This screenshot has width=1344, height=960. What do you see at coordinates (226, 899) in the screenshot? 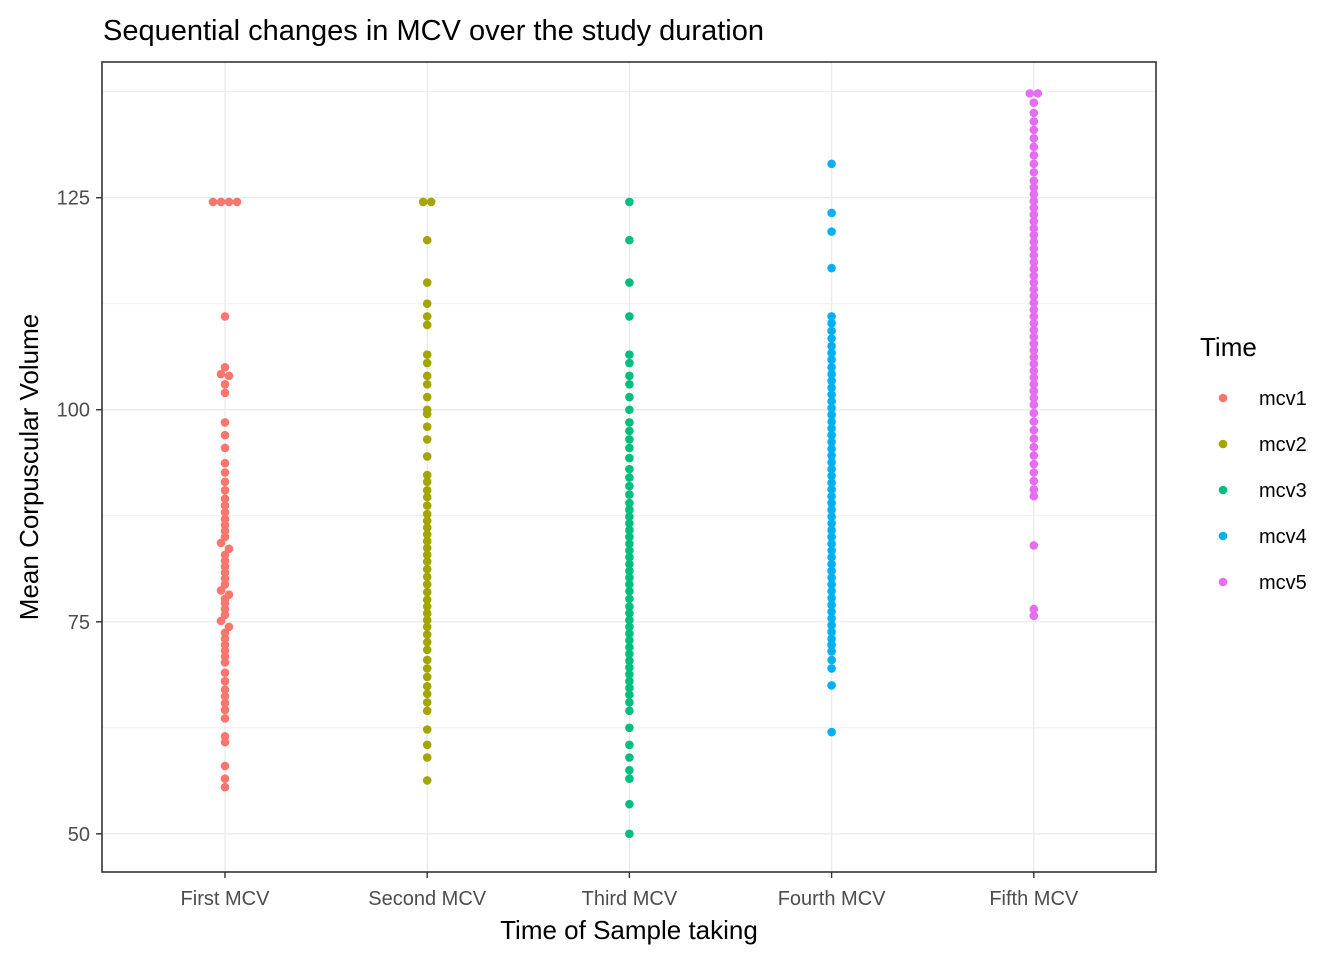
I see `x-tick-label: First MCV` at bounding box center [226, 899].